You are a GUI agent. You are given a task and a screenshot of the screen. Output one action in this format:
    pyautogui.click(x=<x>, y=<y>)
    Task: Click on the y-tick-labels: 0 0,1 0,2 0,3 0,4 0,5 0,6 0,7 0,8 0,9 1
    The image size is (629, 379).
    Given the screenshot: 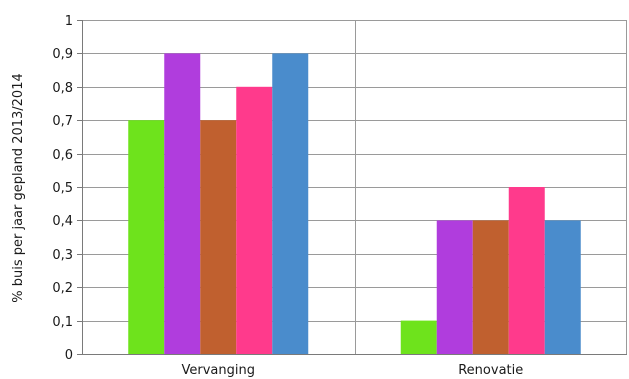 What is the action you would take?
    pyautogui.click(x=62, y=188)
    